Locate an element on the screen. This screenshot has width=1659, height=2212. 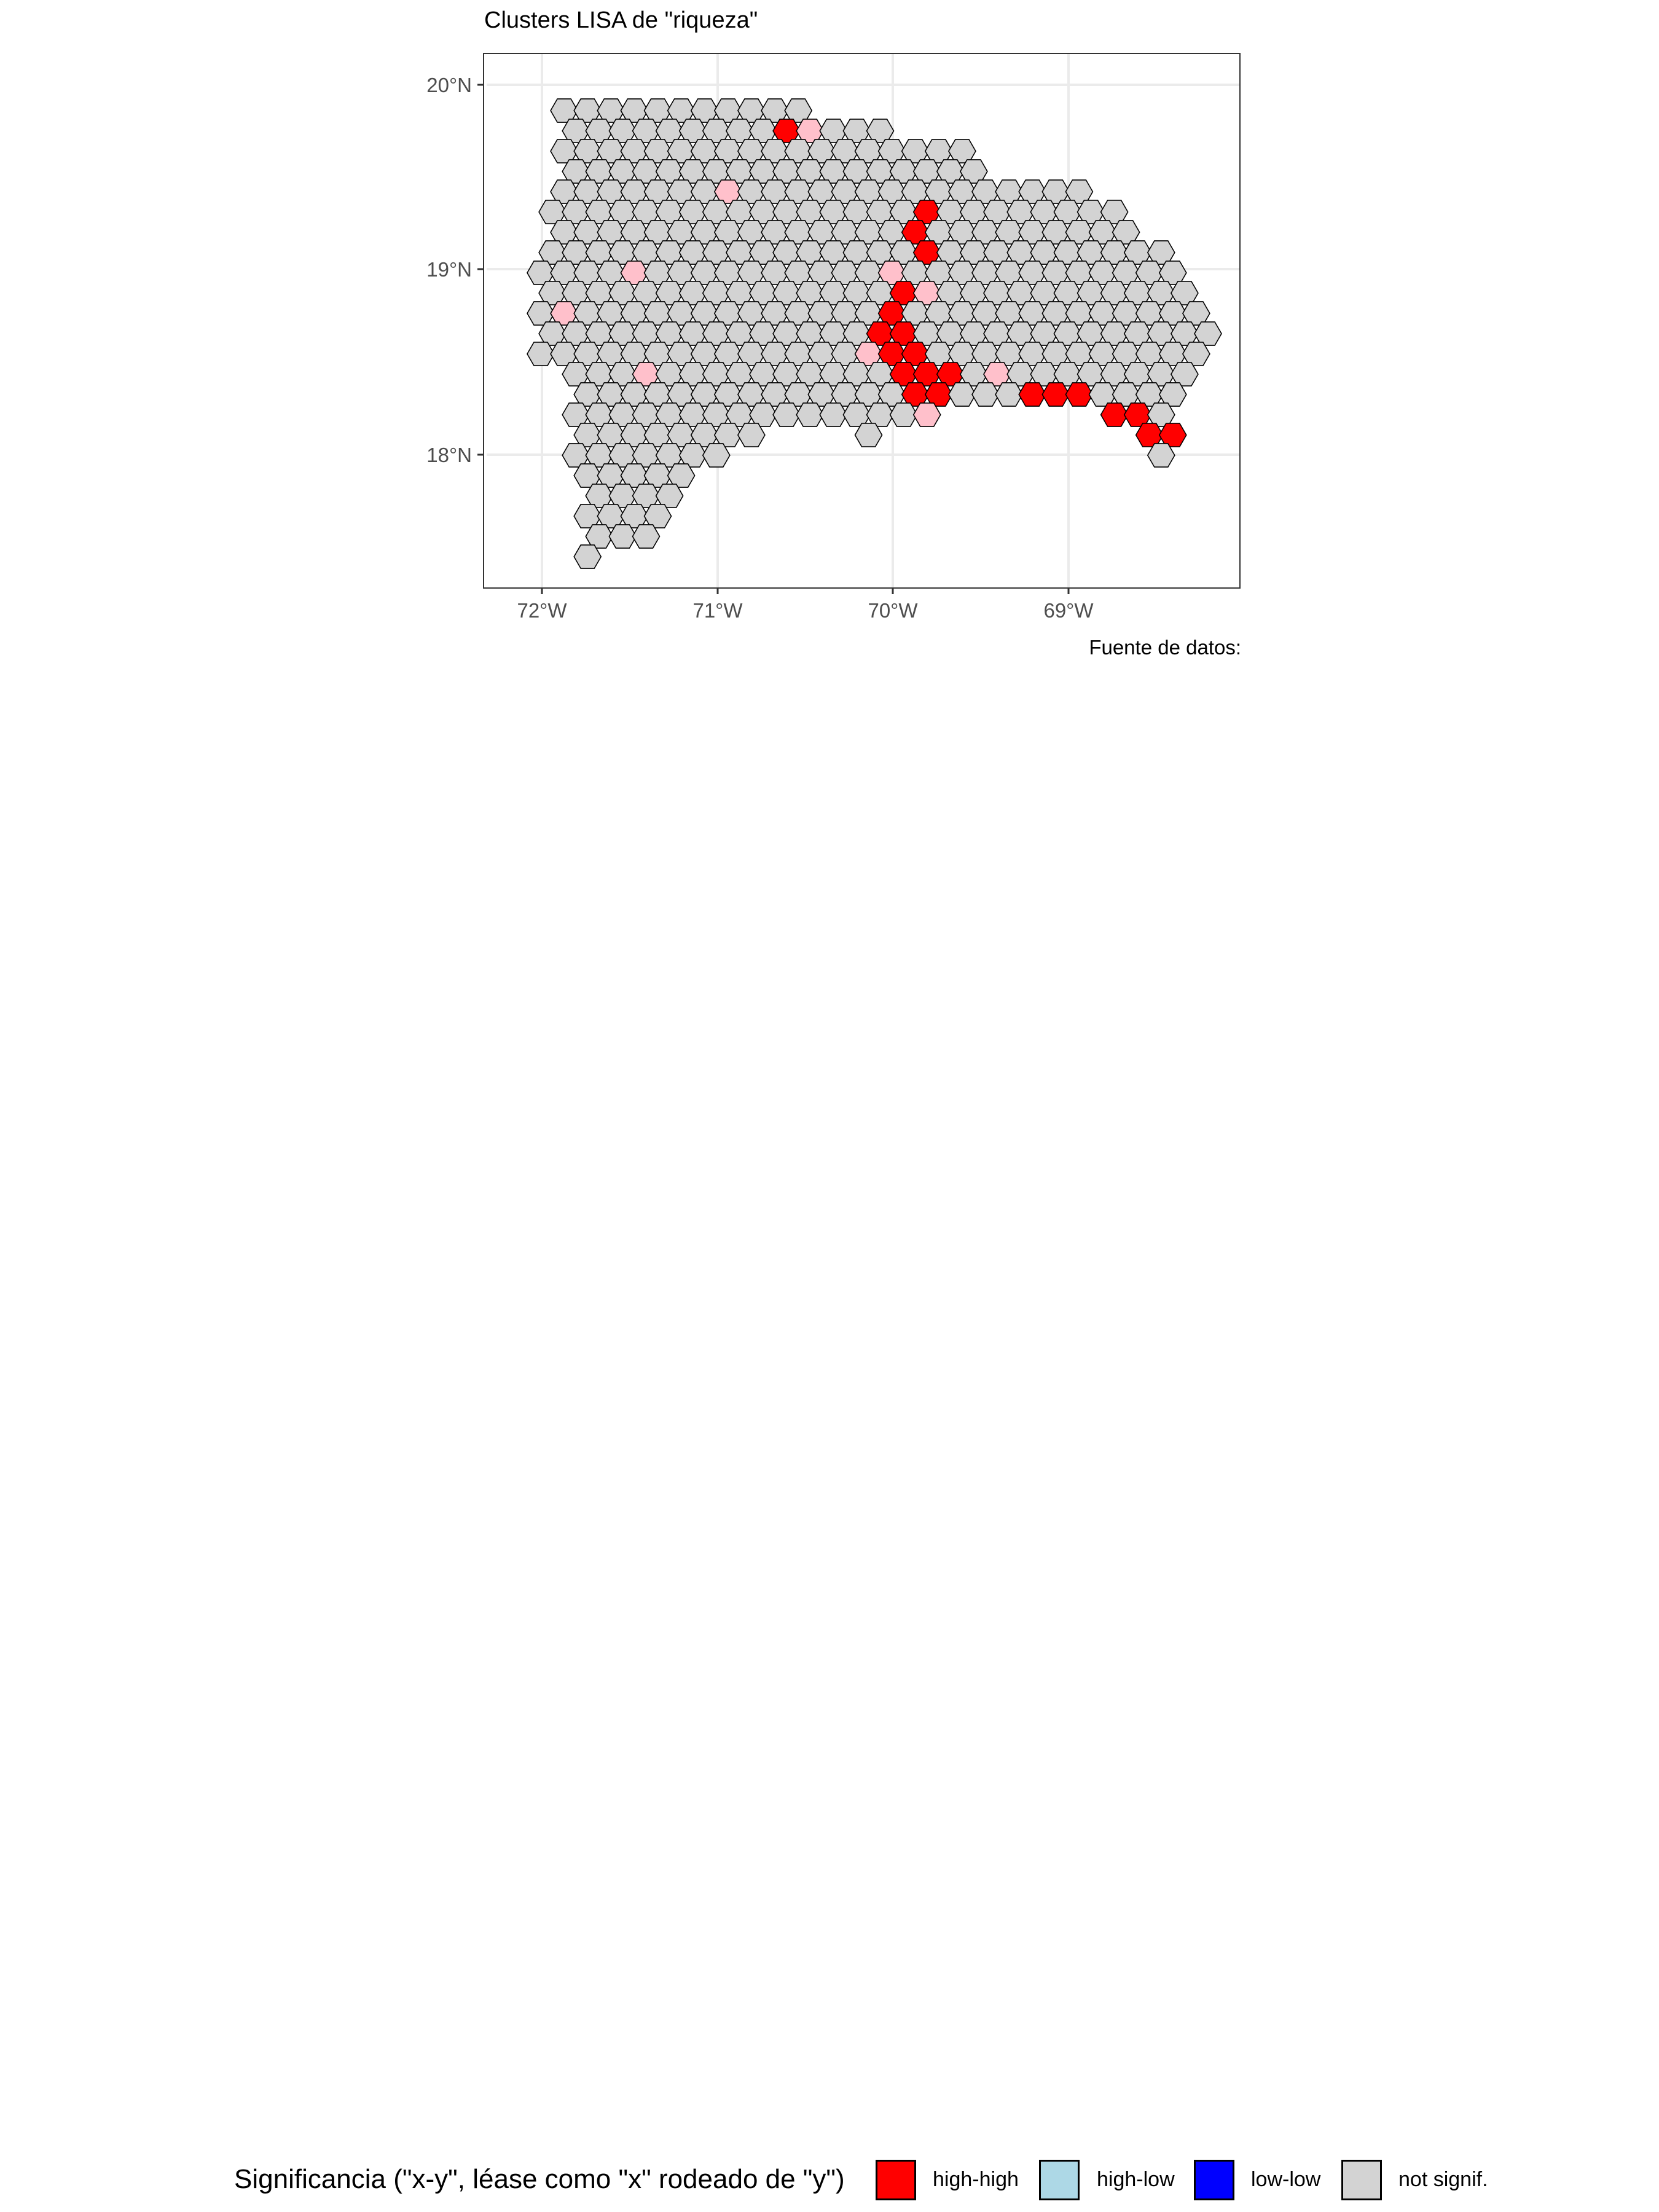
legend-label: low-low is located at coordinates (1286, 2179).